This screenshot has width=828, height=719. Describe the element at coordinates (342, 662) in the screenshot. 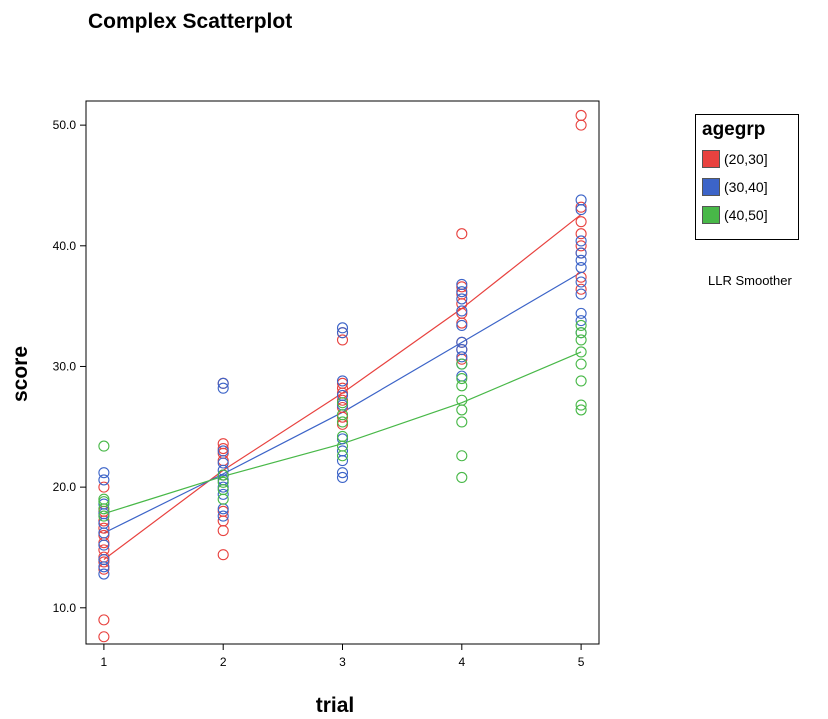

I see `x-tick-label: 3` at that location.